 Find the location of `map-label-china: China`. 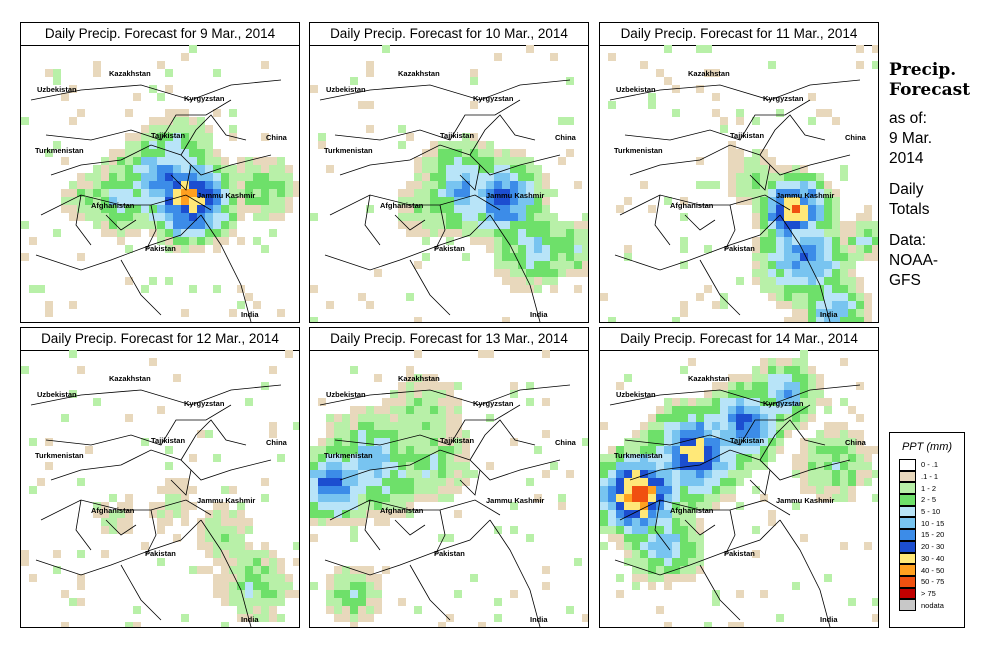

map-label-china: China is located at coordinates (566, 137).